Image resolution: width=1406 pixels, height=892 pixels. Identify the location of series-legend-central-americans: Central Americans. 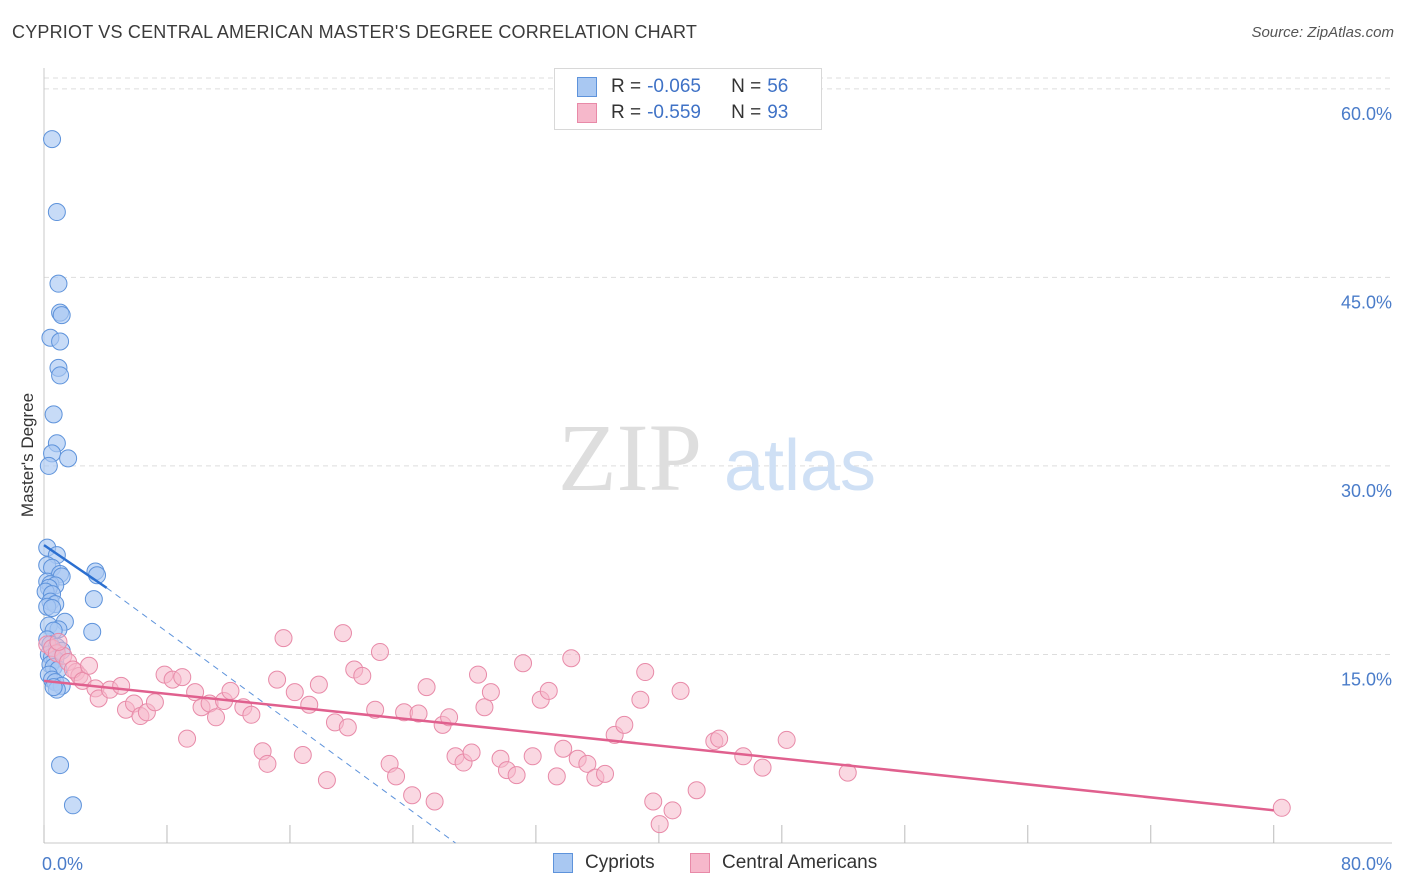
(783, 863).